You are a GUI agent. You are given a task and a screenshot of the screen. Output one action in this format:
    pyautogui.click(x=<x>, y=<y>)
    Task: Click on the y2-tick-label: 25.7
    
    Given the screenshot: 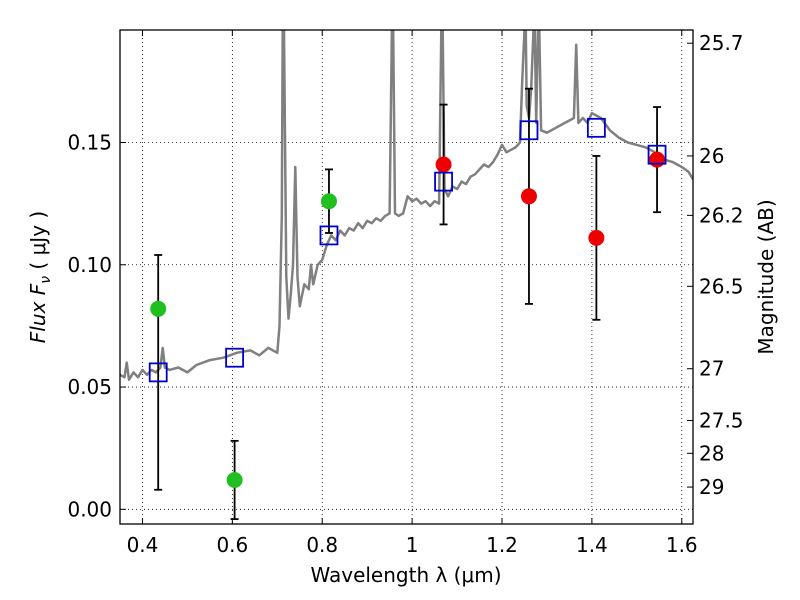 What is the action you would take?
    pyautogui.click(x=721, y=43)
    